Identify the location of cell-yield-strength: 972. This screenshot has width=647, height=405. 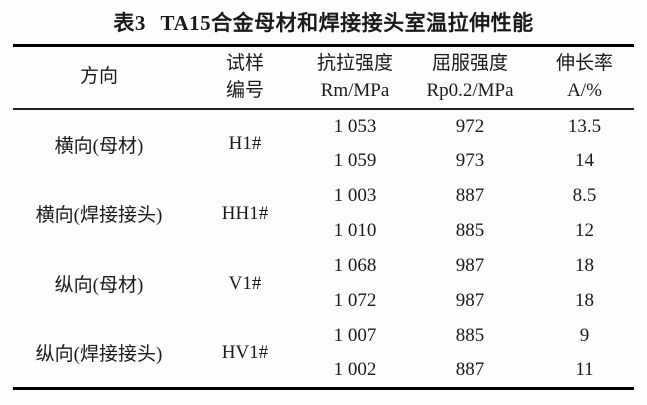
(470, 126).